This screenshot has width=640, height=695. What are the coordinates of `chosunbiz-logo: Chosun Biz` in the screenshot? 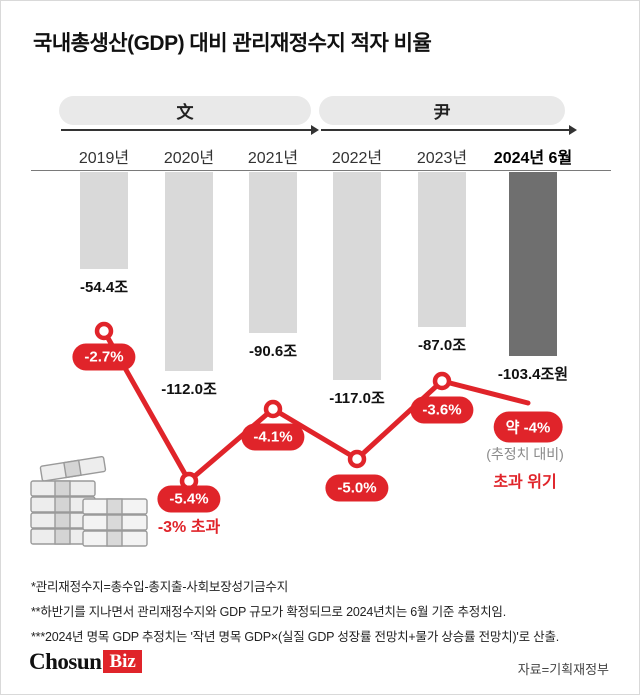 It's located at (85, 662).